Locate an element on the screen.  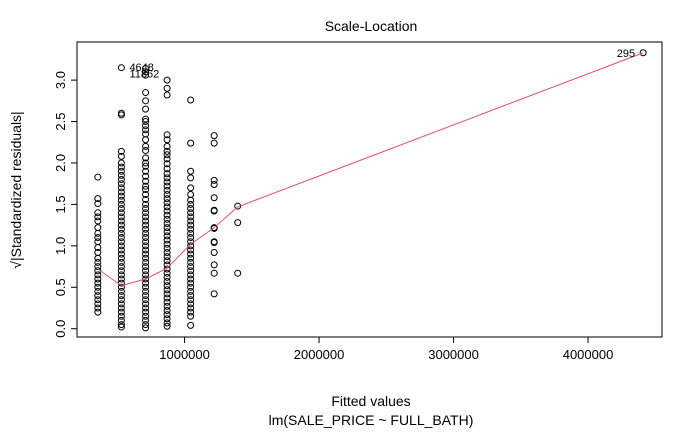
x-tick-label: 2000000 is located at coordinates (319, 354).